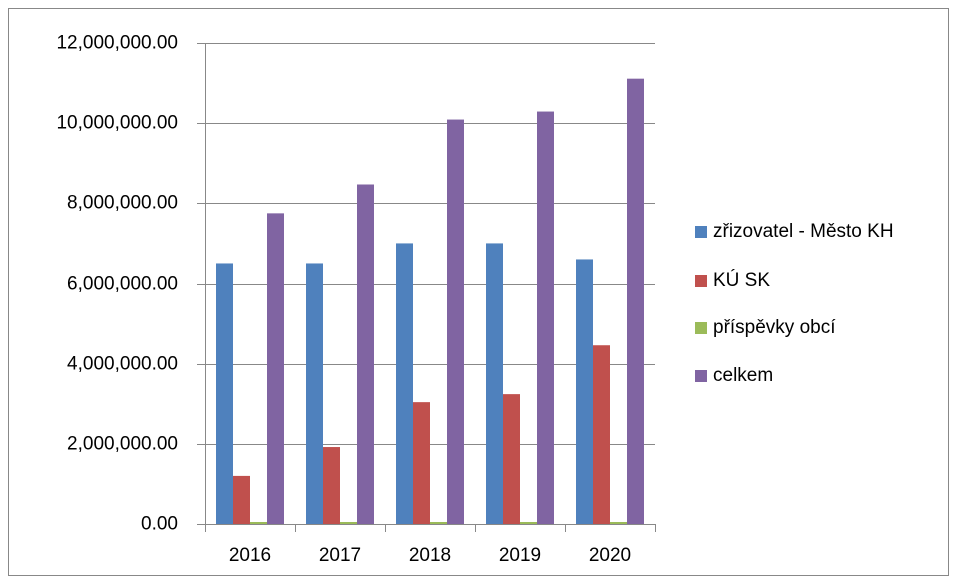 The image size is (957, 582). I want to click on y-tick-label: 10,000,000.00, so click(117, 123).